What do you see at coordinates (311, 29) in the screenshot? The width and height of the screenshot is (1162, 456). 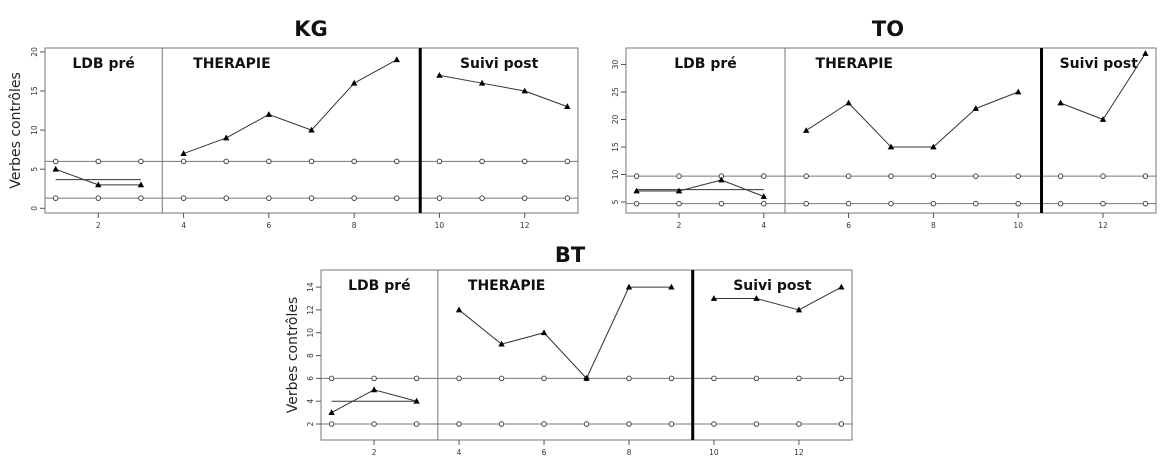 I see `chart-title: KG` at bounding box center [311, 29].